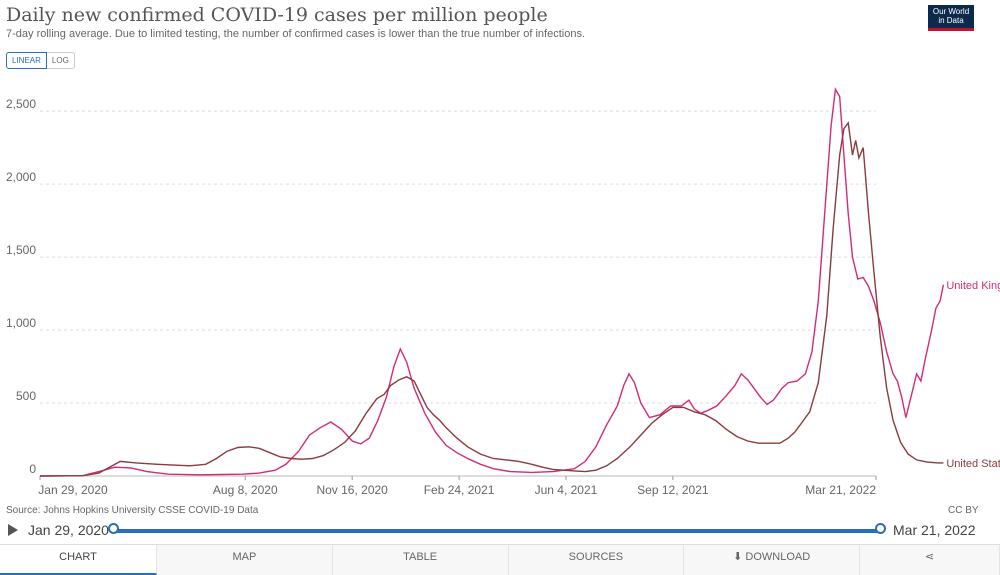  Describe the element at coordinates (21, 177) in the screenshot. I see `y-tick-label: 2,000` at that location.